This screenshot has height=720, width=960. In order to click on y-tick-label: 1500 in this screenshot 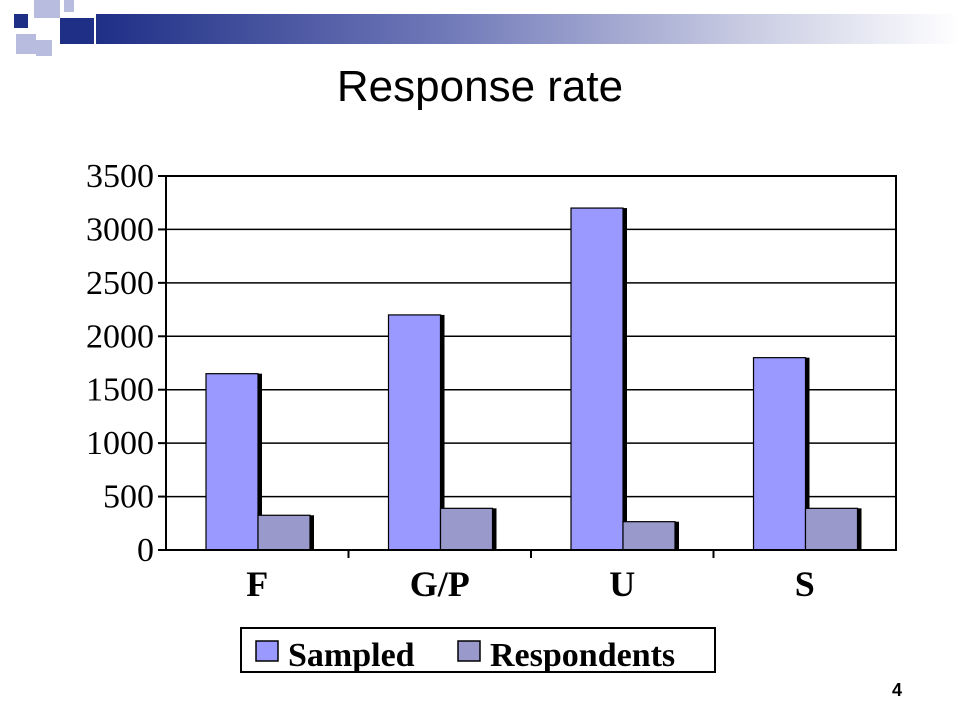, I will do `click(120, 390)`.